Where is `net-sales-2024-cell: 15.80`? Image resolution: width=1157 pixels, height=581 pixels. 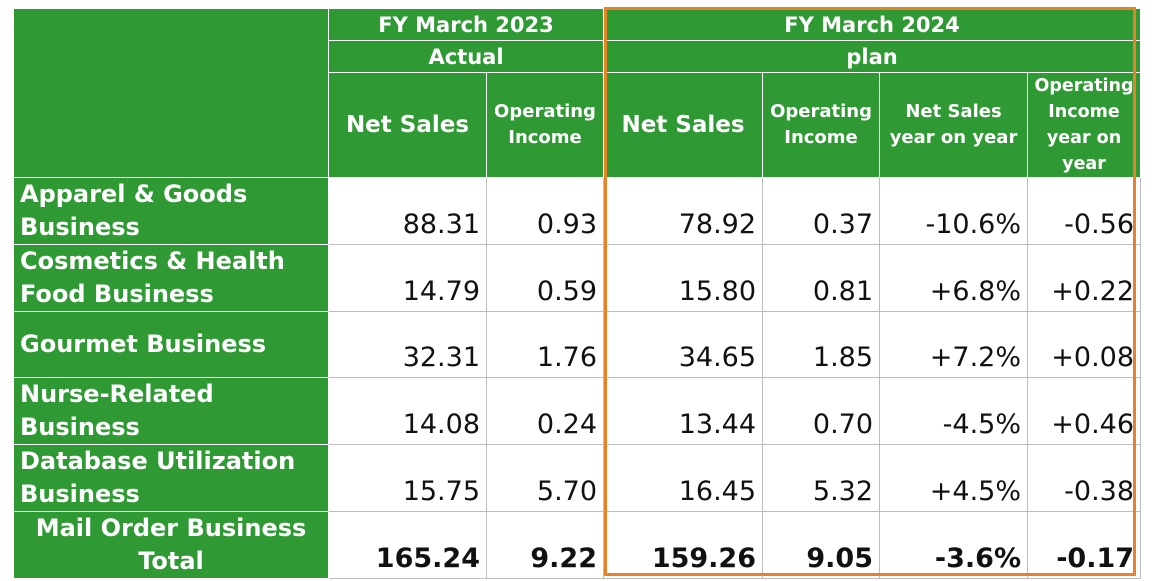 net-sales-2024-cell: 15.80 is located at coordinates (683, 278).